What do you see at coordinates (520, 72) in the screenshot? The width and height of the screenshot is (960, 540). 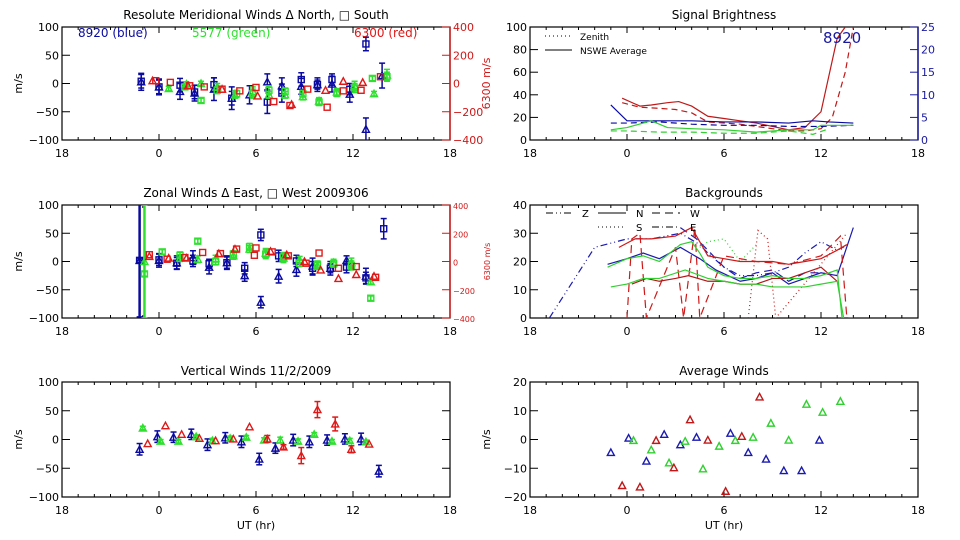 I see `y-tick-label: 60` at bounding box center [520, 72].